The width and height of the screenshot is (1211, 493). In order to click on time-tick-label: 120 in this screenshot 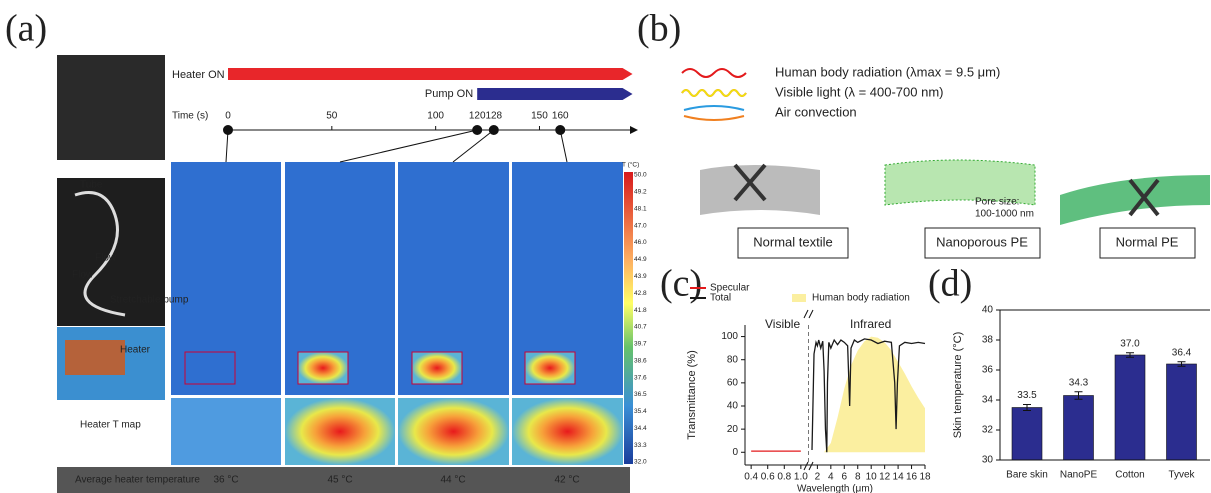, I will do `click(477, 116)`.